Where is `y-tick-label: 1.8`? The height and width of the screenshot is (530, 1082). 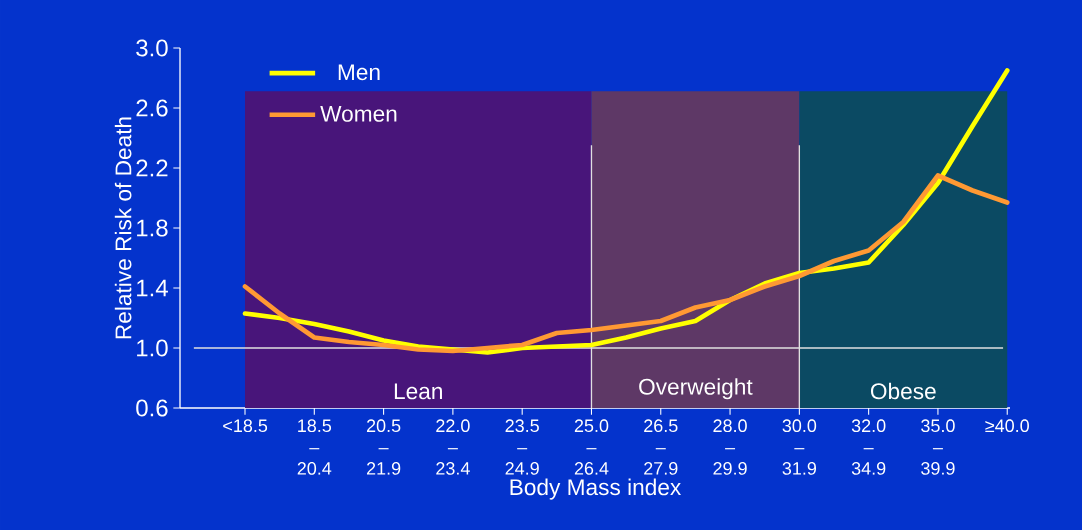
y-tick-label: 1.8 is located at coordinates (152, 228).